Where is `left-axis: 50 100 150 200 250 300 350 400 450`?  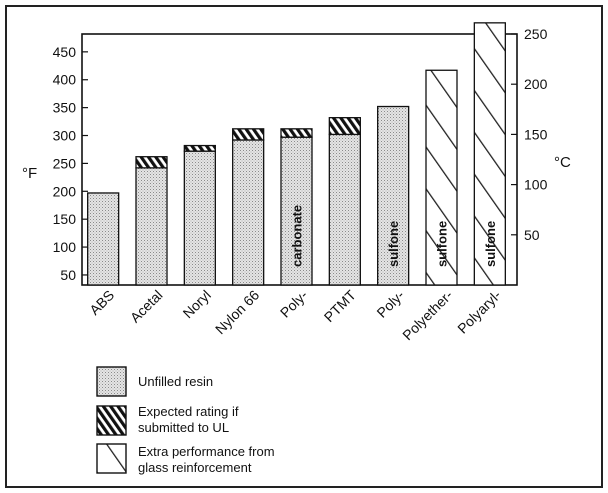
left-axis: 50 100 150 200 250 300 350 400 450 is located at coordinates (70, 163).